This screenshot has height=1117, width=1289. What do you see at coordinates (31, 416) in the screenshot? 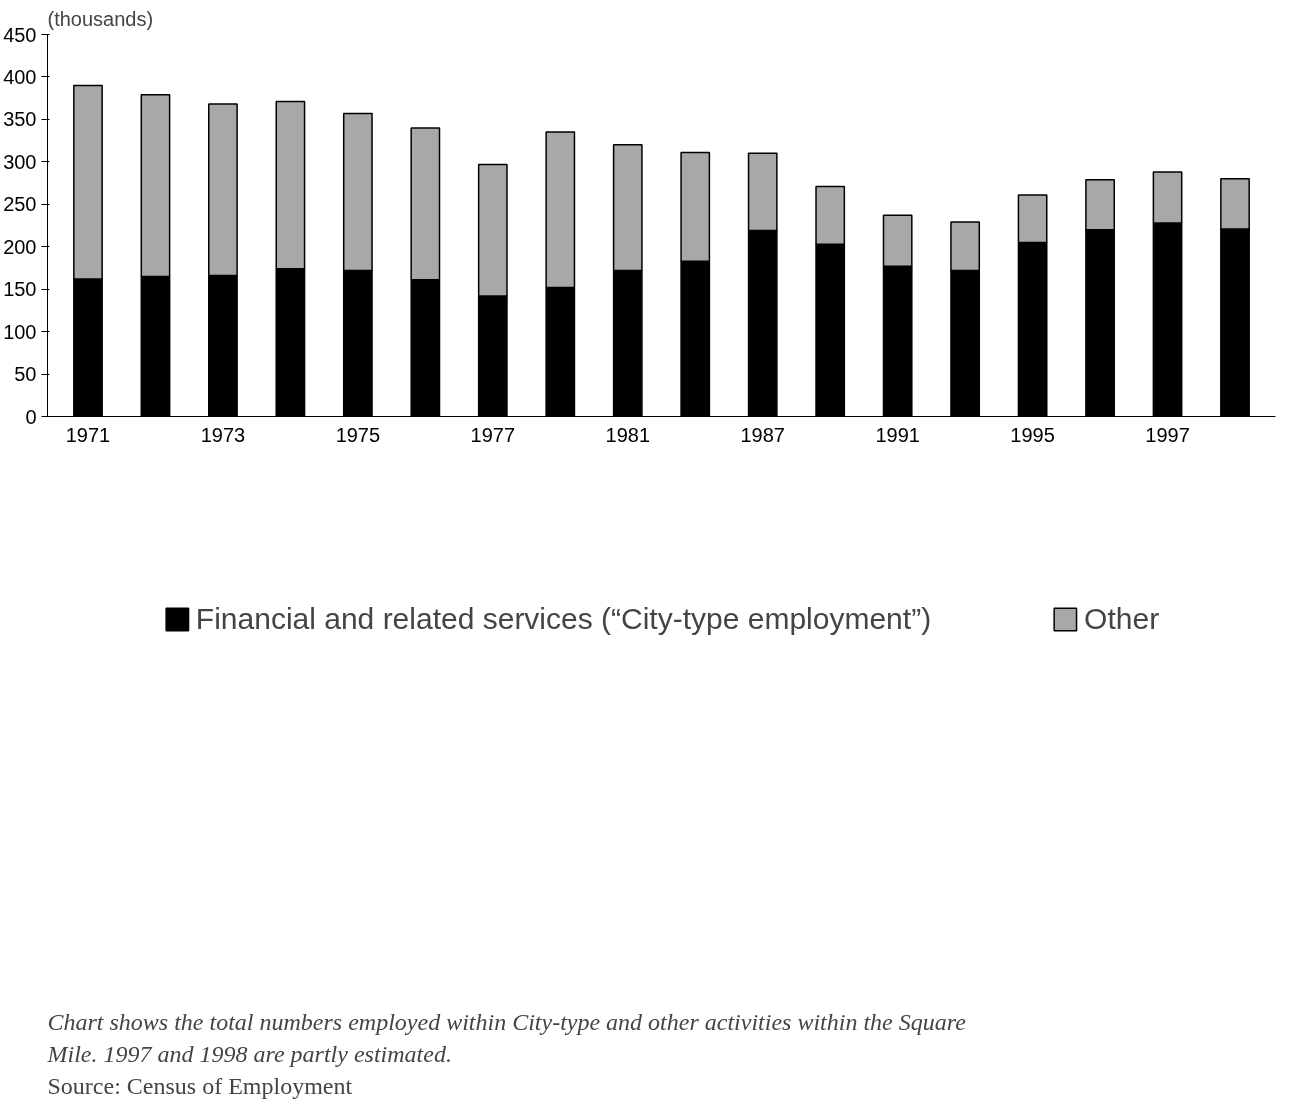
I see `y-tick-label: 0` at bounding box center [31, 416].